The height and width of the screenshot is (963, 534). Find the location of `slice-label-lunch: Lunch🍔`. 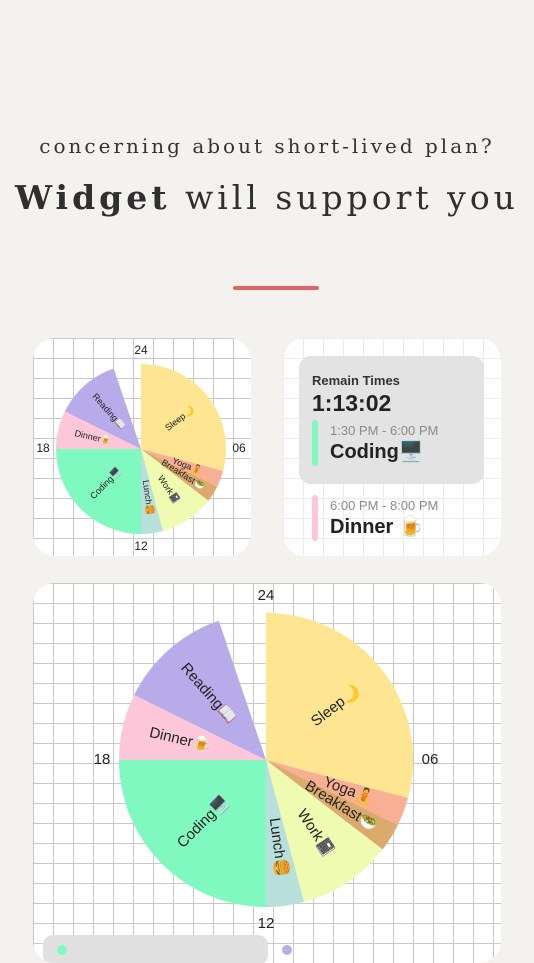

slice-label-lunch: Lunch🍔 is located at coordinates (149, 497).